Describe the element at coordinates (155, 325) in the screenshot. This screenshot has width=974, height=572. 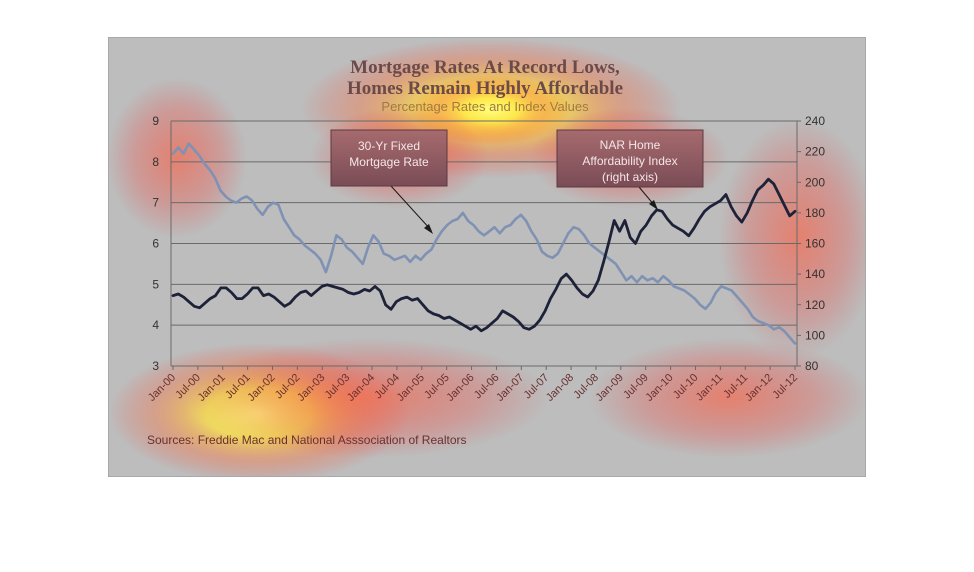
I see `left-tick-label: 4` at that location.